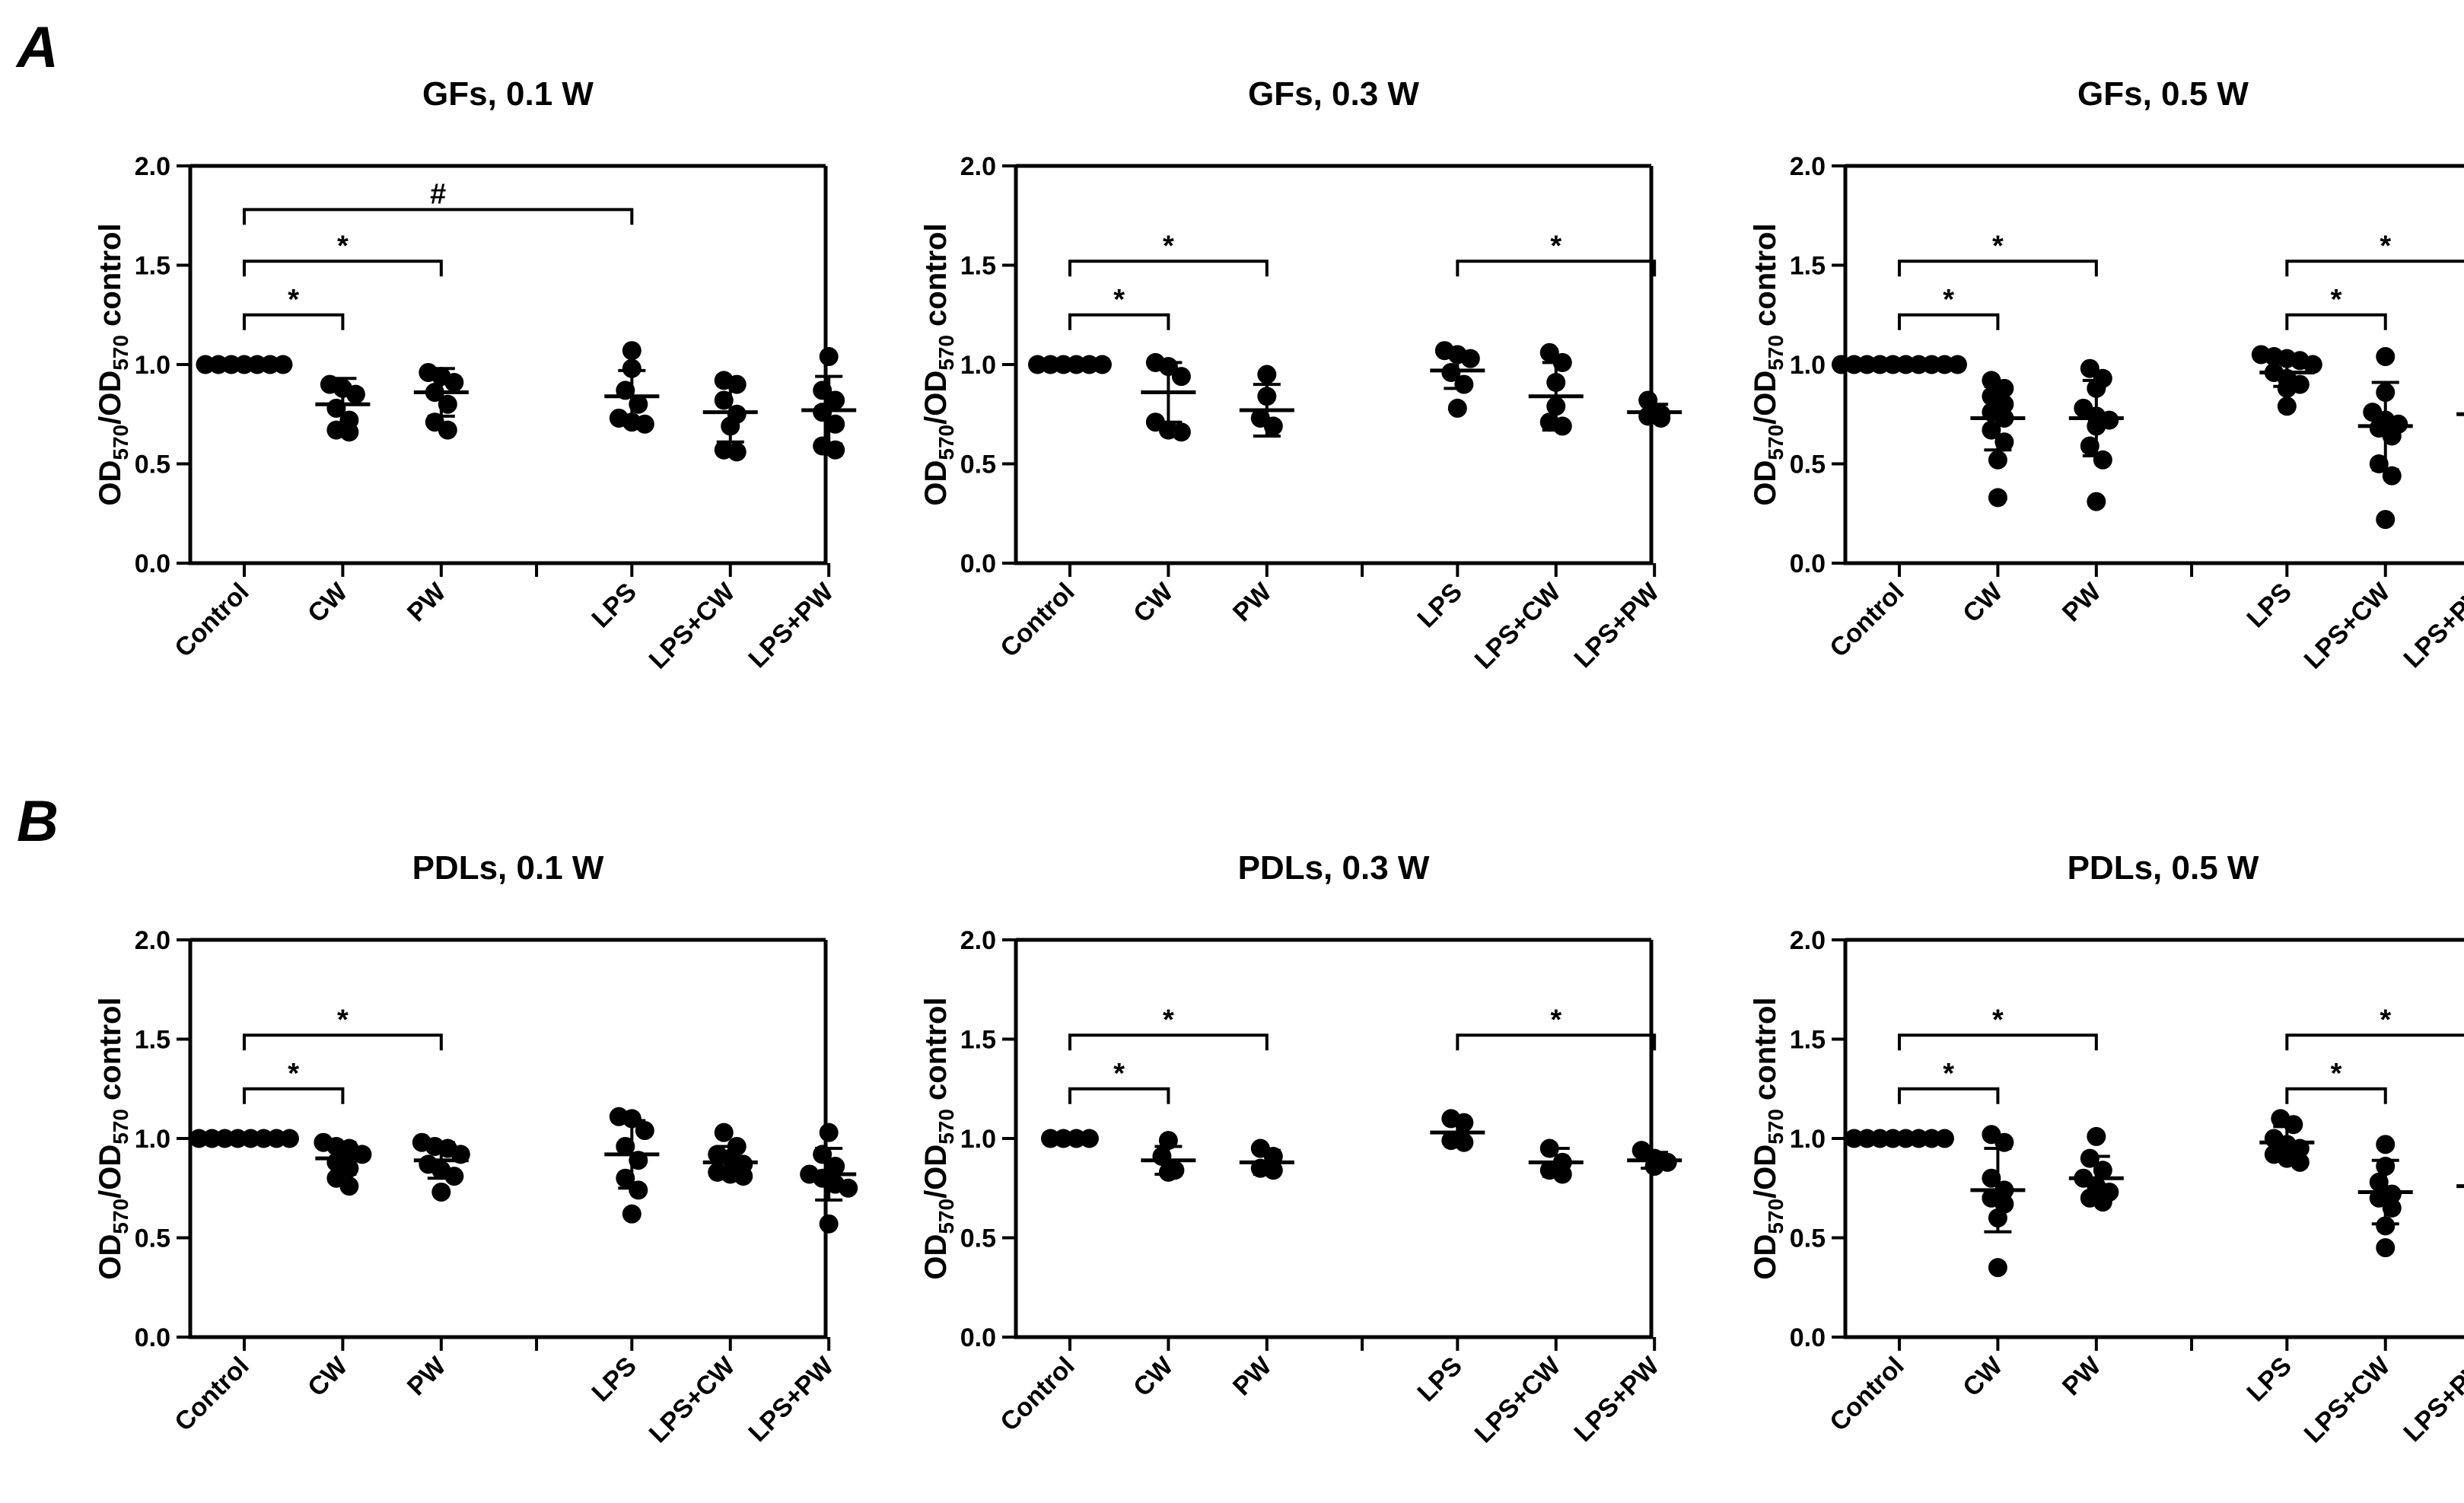 The width and height of the screenshot is (2464, 1503). Describe the element at coordinates (38, 822) in the screenshot. I see `panel-letter-b: B` at that location.